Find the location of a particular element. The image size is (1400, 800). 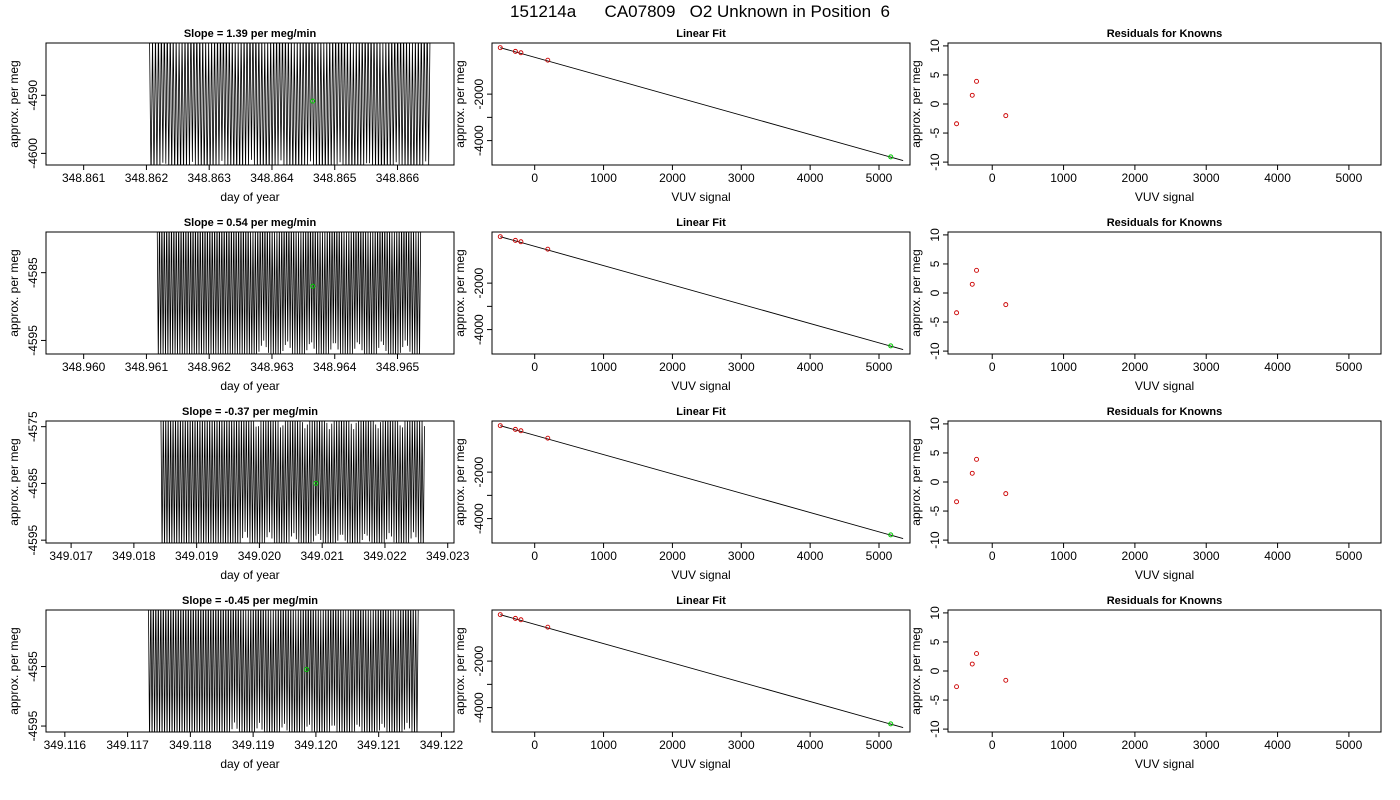

x-tick-label: 348.963 is located at coordinates (272, 367).